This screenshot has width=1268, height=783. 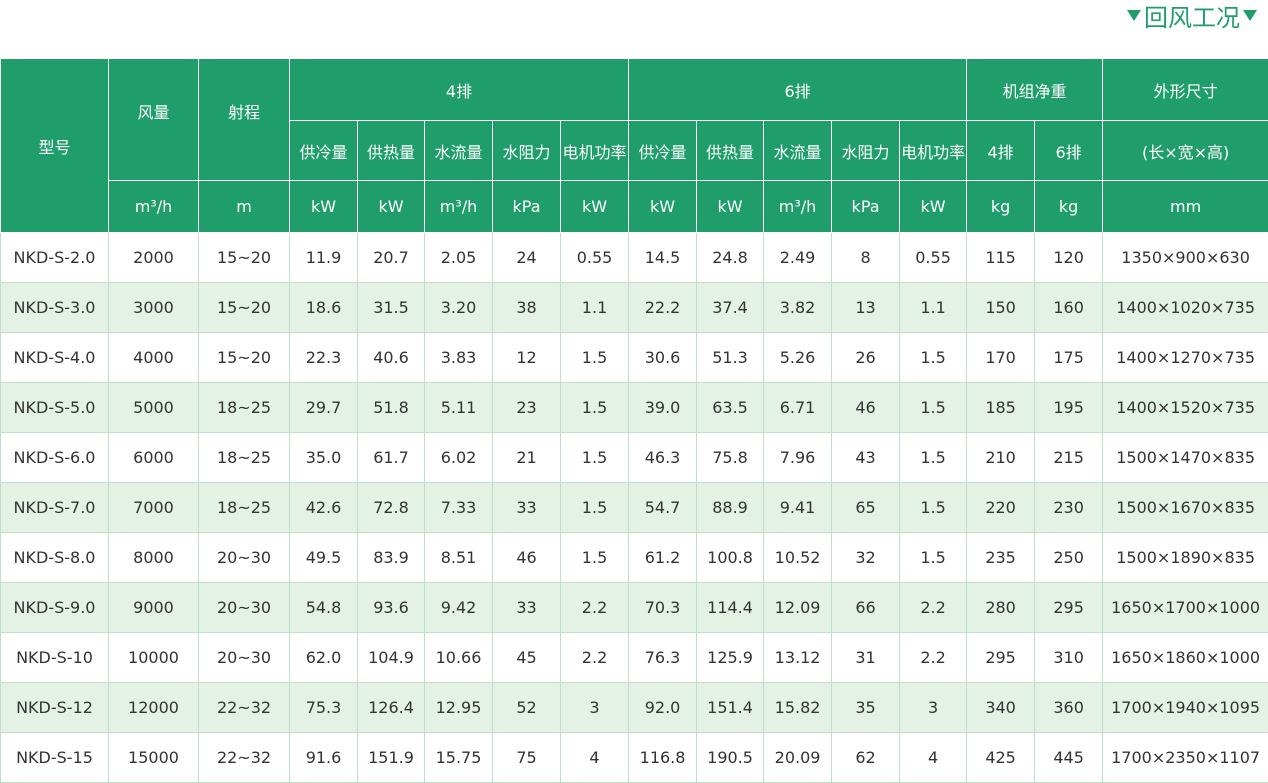 I want to click on table-cell: 170, so click(x=1001, y=358).